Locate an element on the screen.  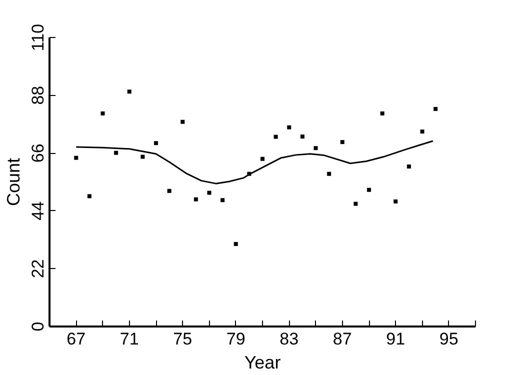
x-tick-label: 87 is located at coordinates (342, 339).